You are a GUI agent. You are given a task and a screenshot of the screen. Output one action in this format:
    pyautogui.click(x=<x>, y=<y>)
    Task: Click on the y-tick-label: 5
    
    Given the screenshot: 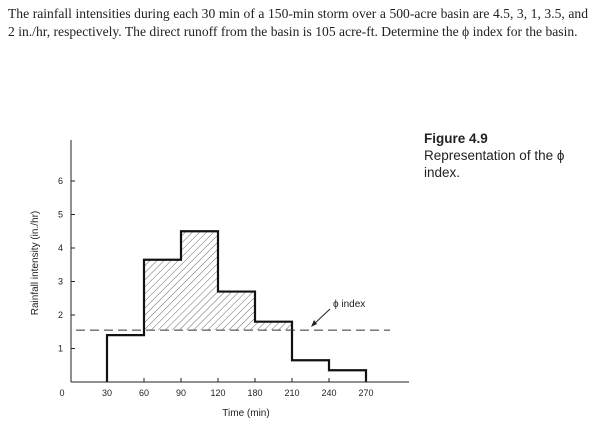 What is the action you would take?
    pyautogui.click(x=60, y=215)
    